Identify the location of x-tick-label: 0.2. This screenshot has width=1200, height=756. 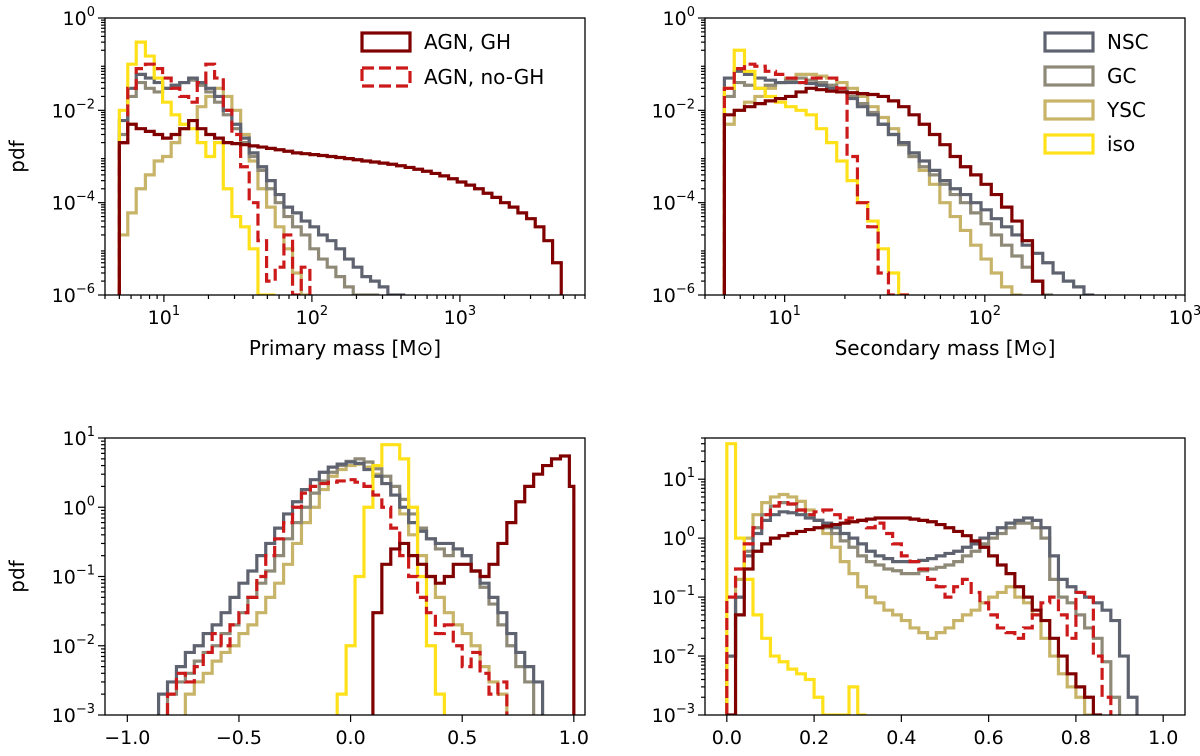
(814, 738).